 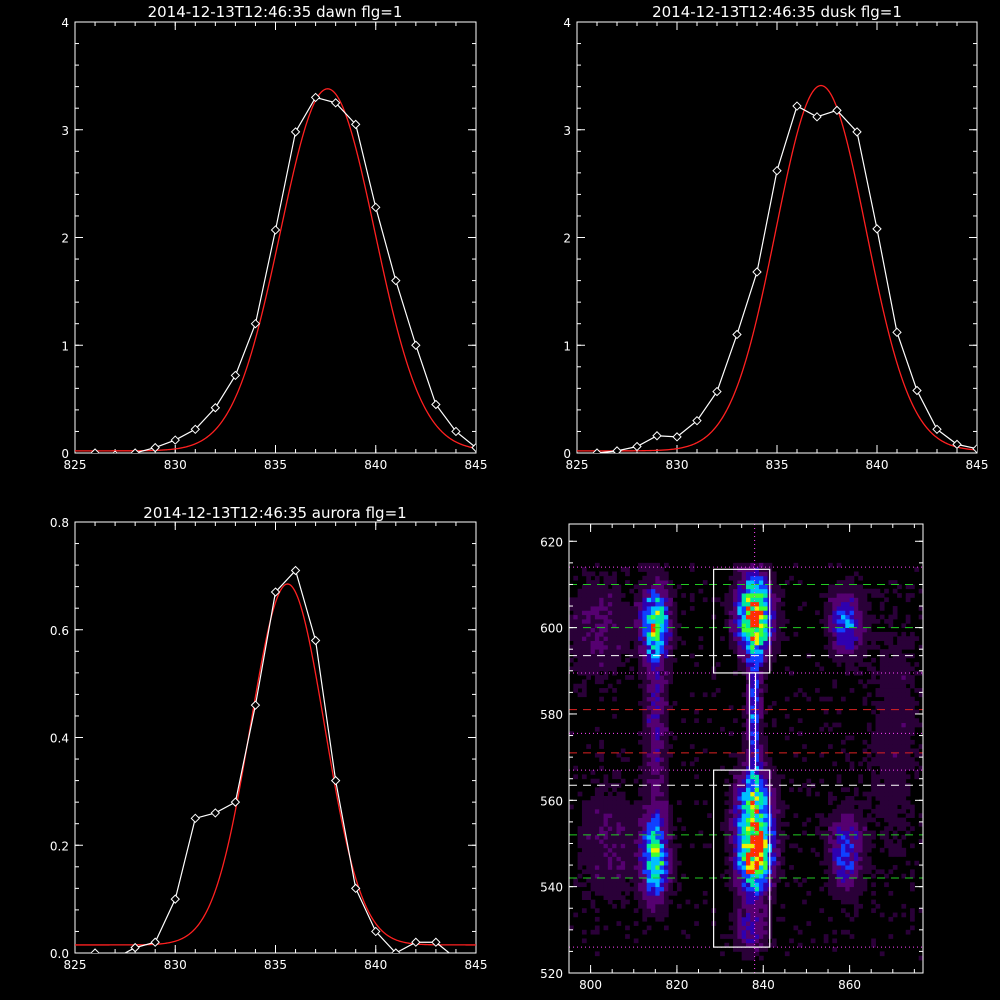 I want to click on dawn-panel-title: 2014-12-13T12:46:35 dawn flg=1, so click(x=275, y=12).